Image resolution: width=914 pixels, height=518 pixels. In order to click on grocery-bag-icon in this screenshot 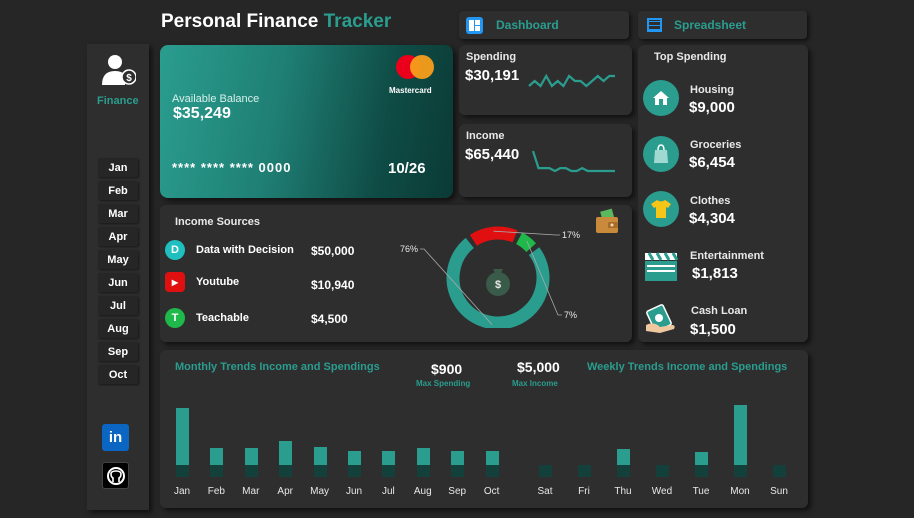, I will do `click(661, 154)`.